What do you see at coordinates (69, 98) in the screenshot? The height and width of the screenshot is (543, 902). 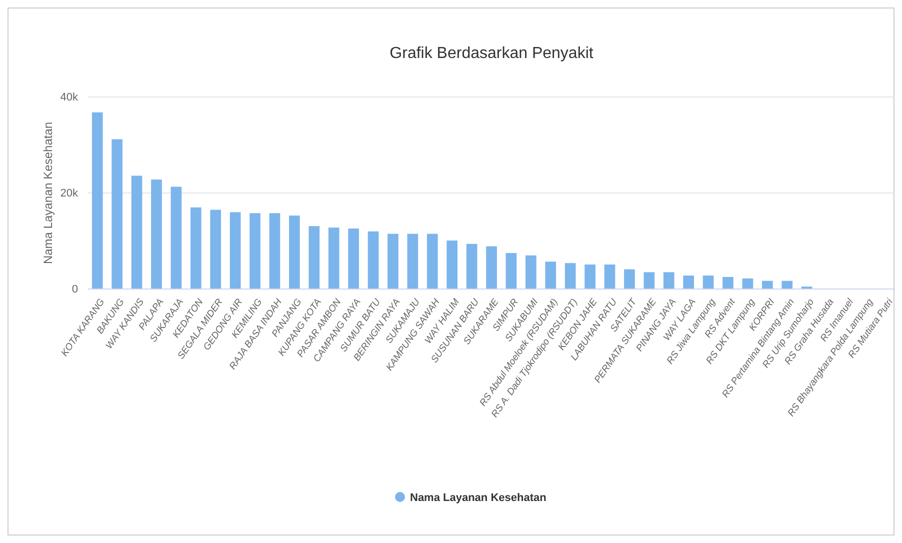 I see `y-tick-label: 40k` at bounding box center [69, 98].